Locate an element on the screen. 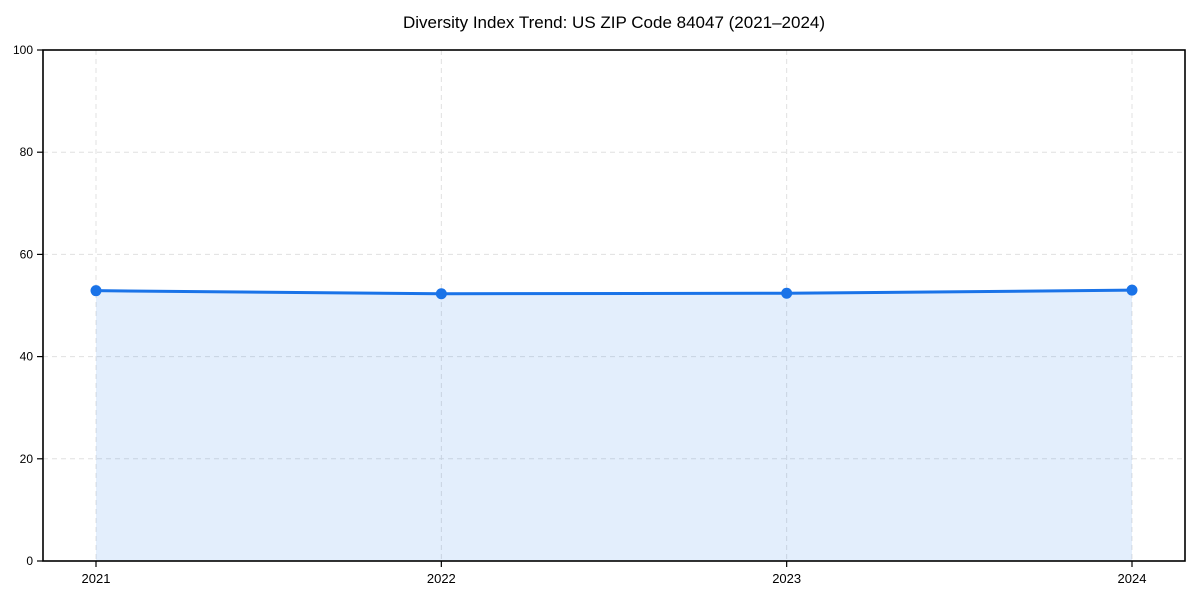 Image resolution: width=1200 pixels, height=600 pixels. y-axis-tick-label: 0 is located at coordinates (29, 561).